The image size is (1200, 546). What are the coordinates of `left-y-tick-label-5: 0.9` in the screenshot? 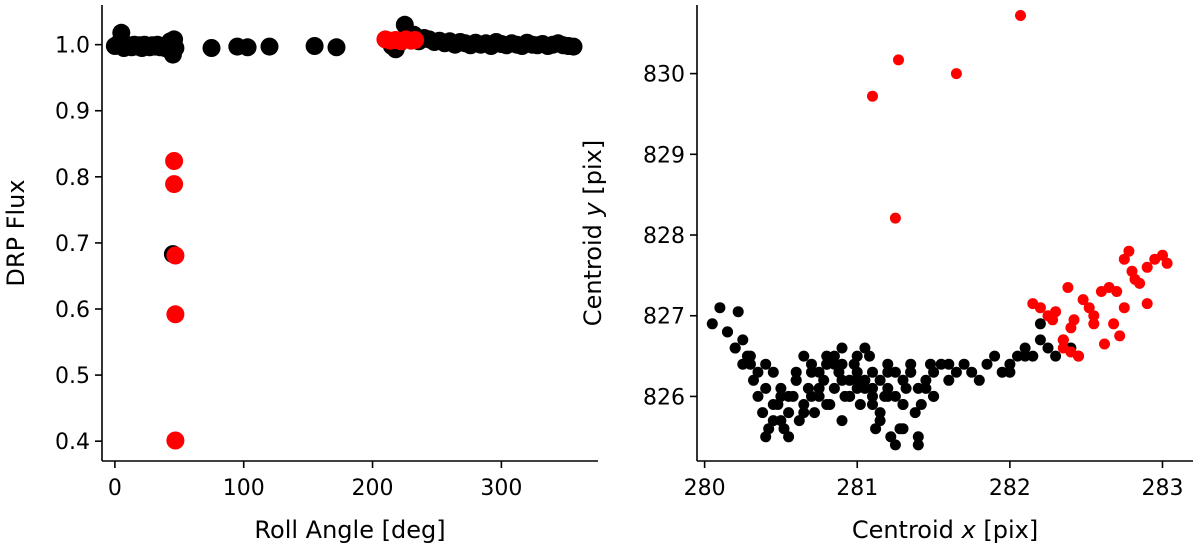 It's located at (72, 112).